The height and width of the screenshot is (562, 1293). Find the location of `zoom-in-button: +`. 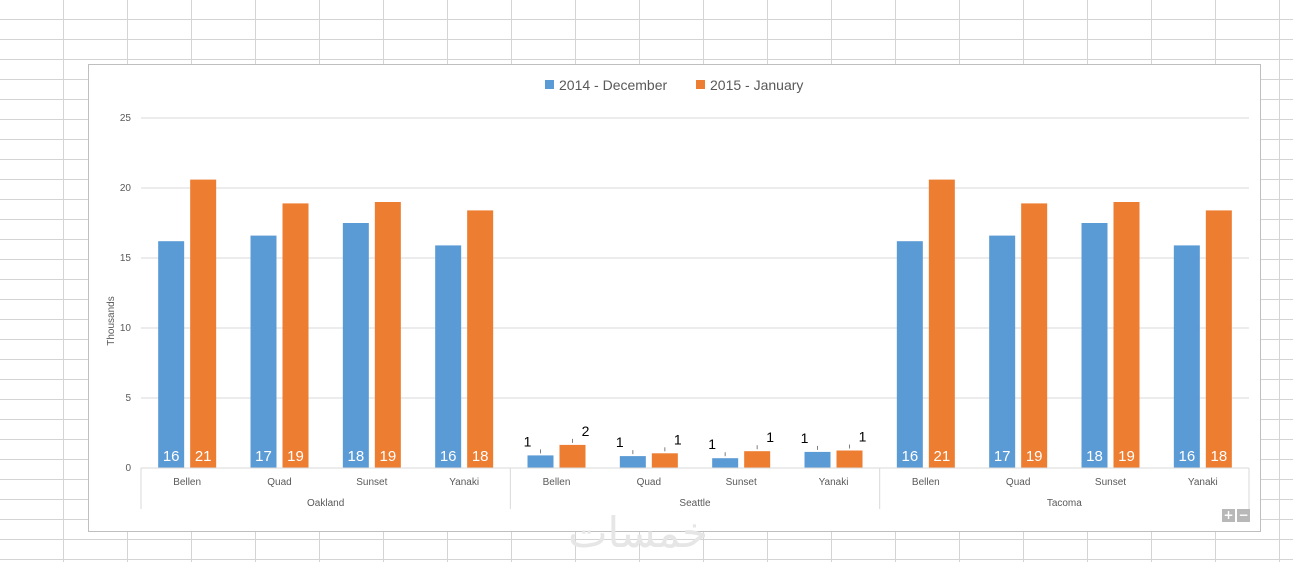

zoom-in-button: + is located at coordinates (1228, 515).